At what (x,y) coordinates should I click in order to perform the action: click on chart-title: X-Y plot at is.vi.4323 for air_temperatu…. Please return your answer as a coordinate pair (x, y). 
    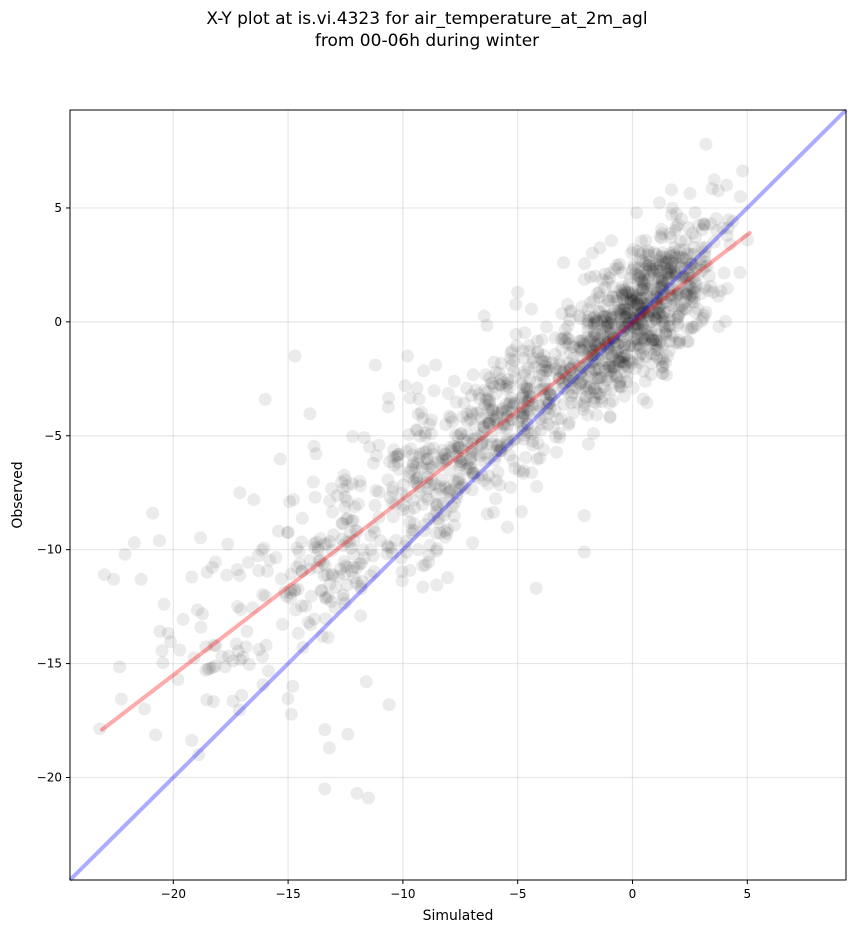
    Looking at the image, I should click on (427, 30).